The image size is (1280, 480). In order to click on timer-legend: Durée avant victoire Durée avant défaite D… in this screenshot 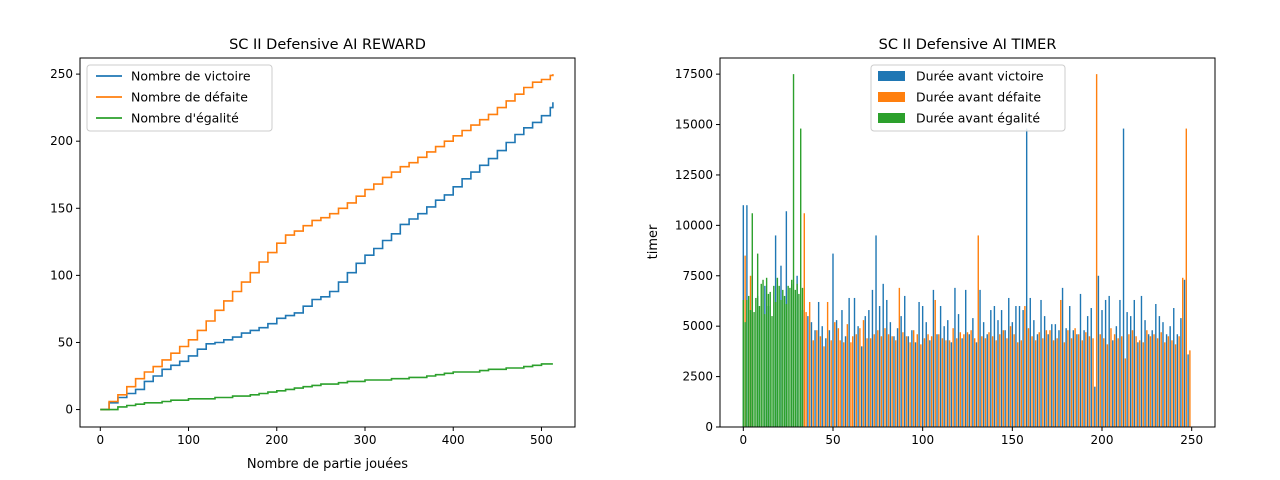, I will do `click(968, 98)`.